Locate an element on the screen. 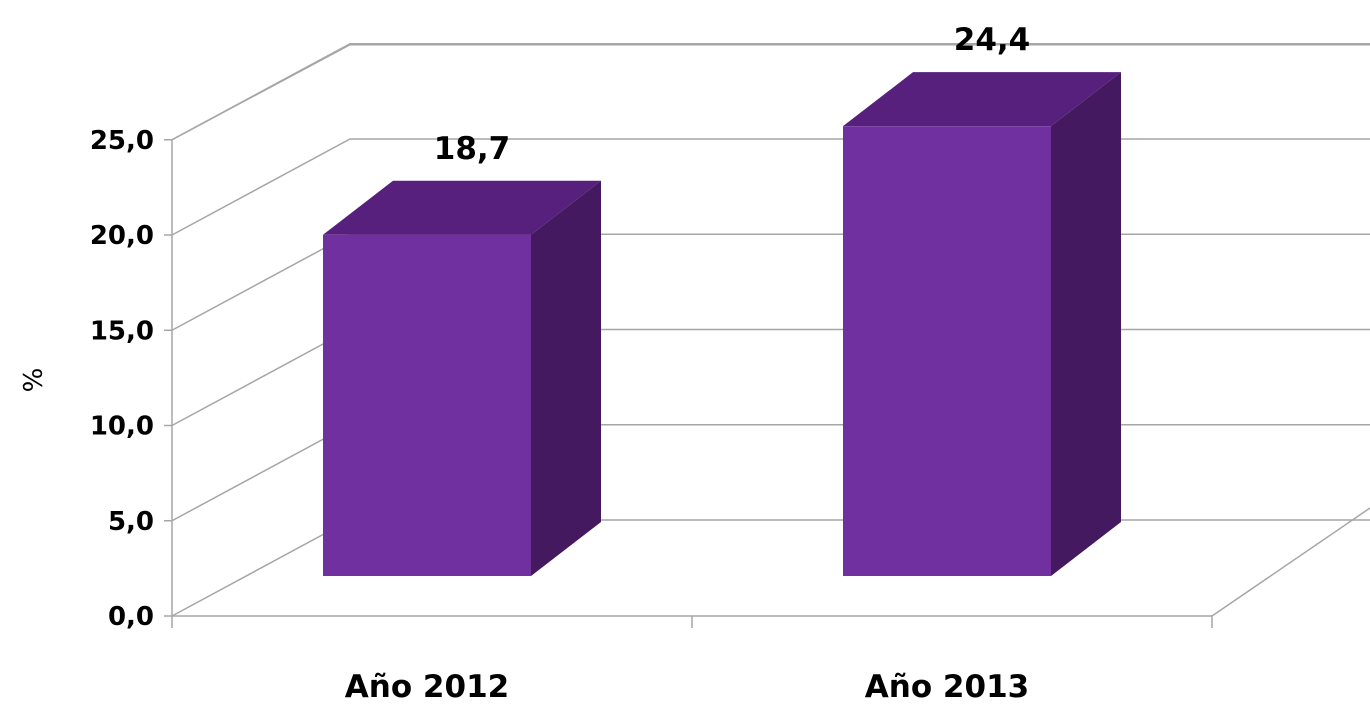  gridline is located at coordinates (770, 92).